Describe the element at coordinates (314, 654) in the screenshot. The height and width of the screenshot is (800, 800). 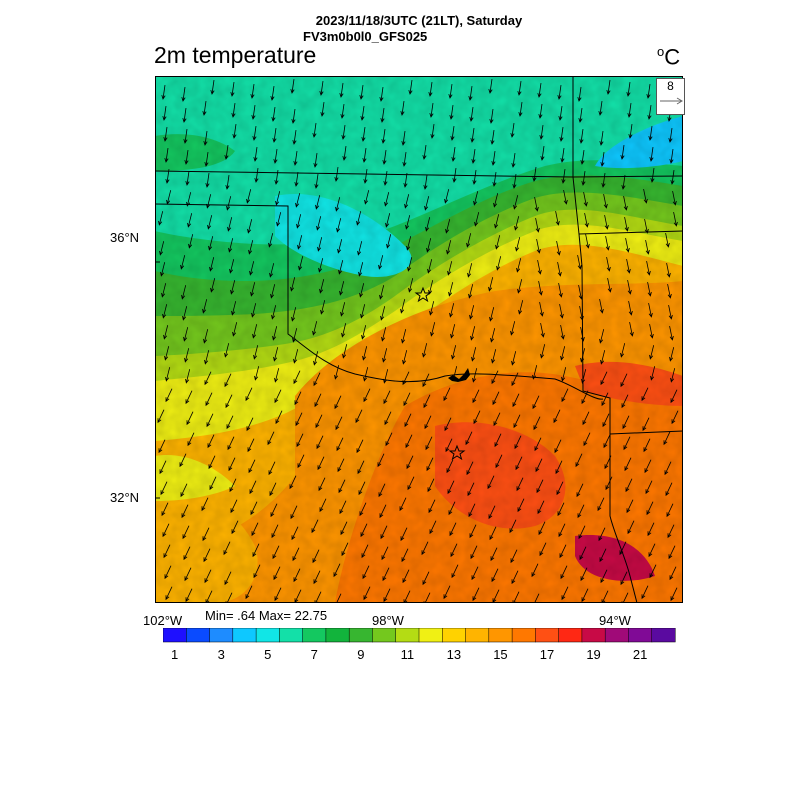
I see `colorbar-label: 7` at that location.